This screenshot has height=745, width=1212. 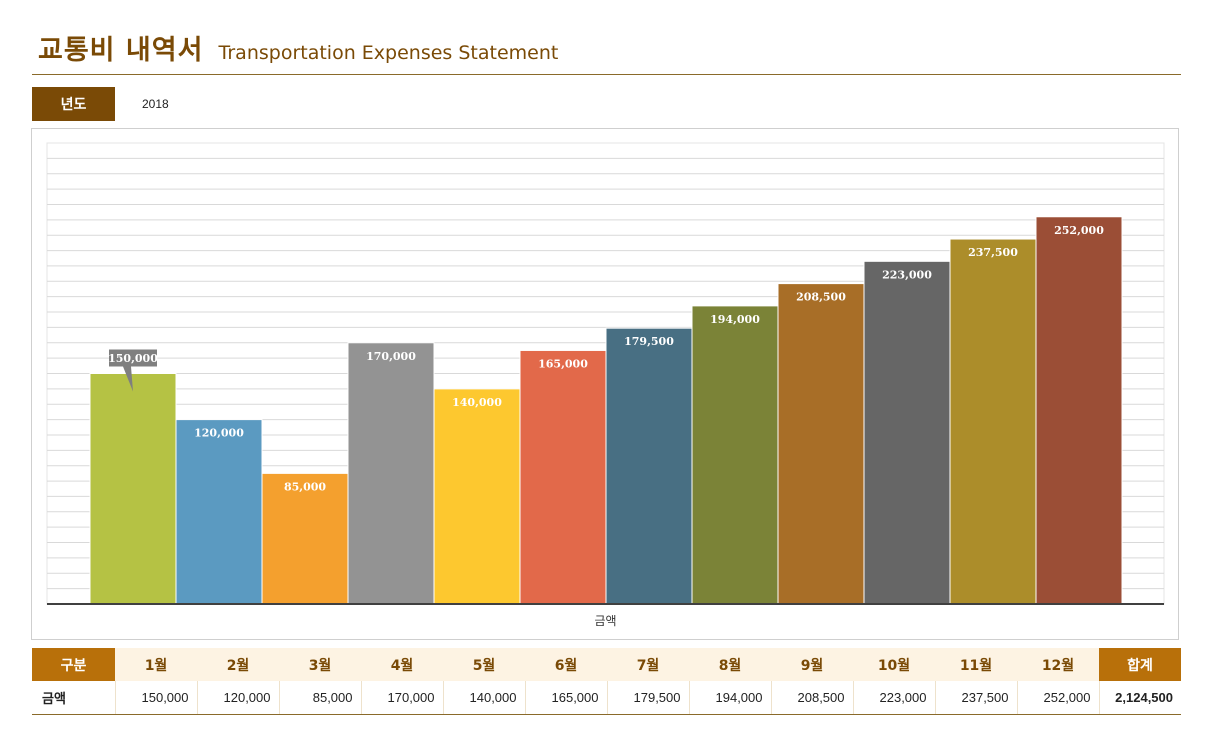 I want to click on title-english: Transportation Expenses Statement, so click(x=388, y=53).